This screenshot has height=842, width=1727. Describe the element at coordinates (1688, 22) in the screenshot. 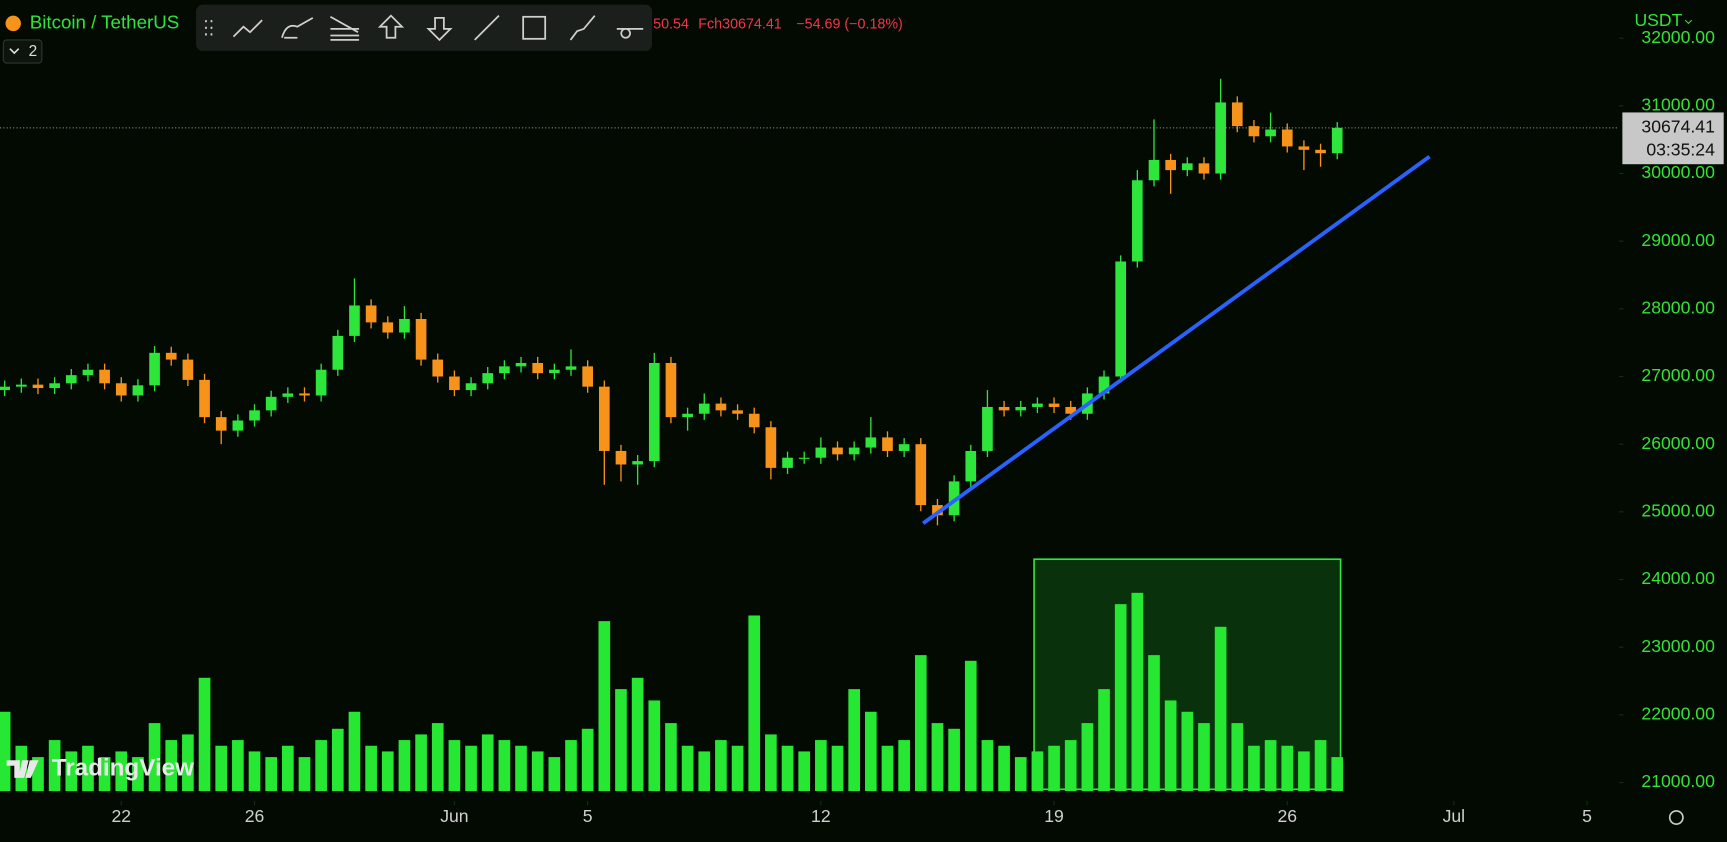

I see `currency-chevron` at that location.